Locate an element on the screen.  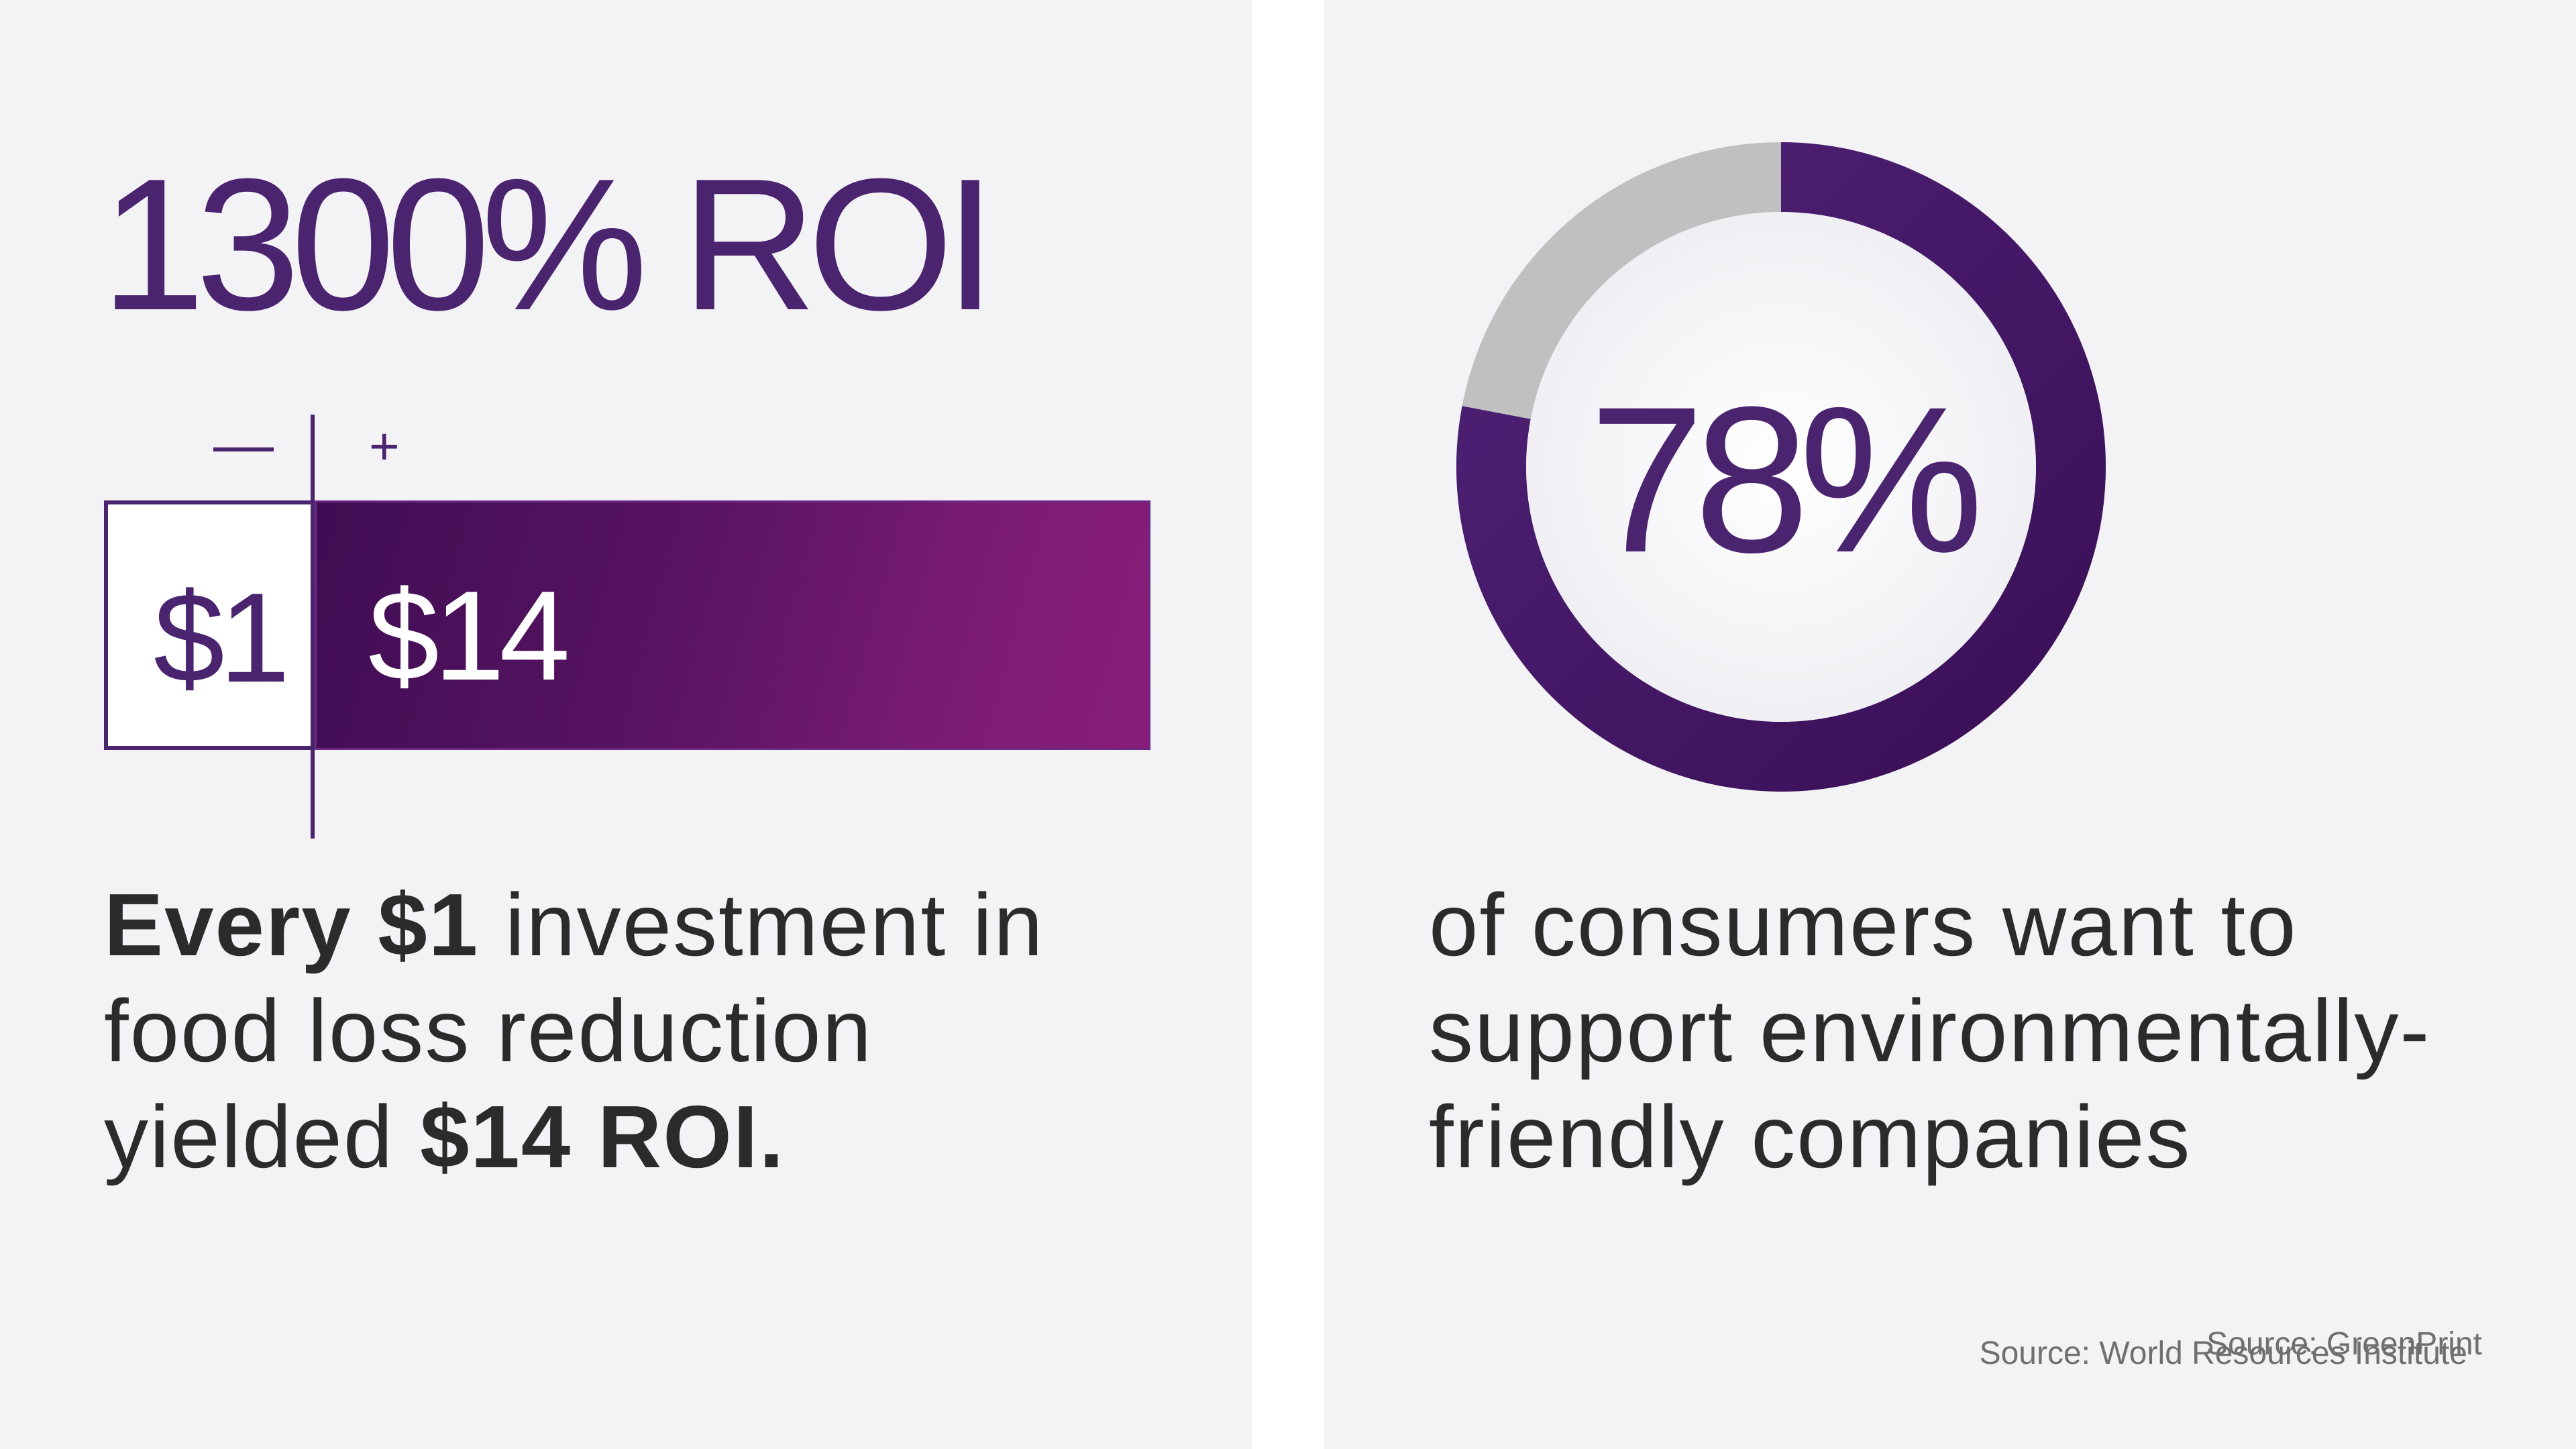
source-citation: Source: World Resources Institute is located at coordinates (2223, 1353).